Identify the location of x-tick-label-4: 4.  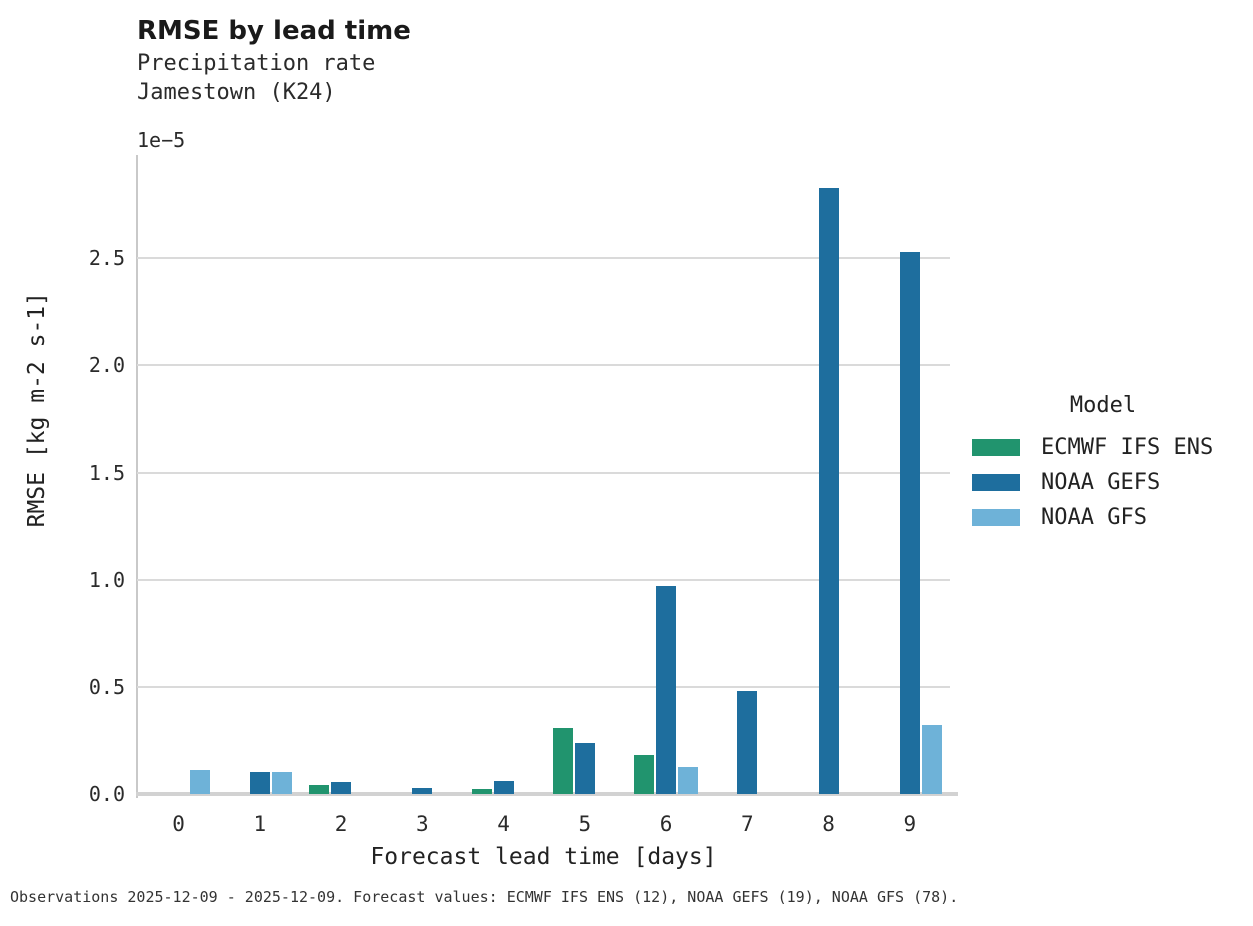
(503, 824).